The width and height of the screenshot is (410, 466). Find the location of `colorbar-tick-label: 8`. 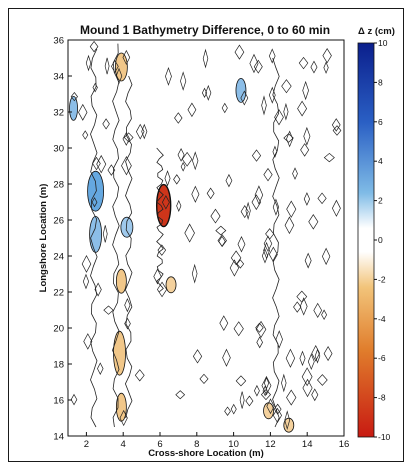

colorbar-tick-label: 8 is located at coordinates (380, 82).